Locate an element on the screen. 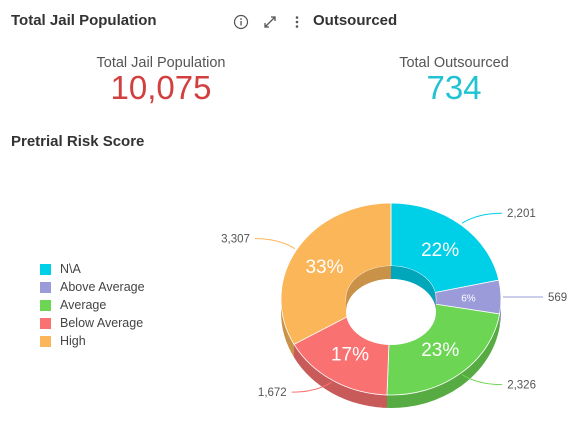 This screenshot has height=440, width=583. slice-percent-label: 33% is located at coordinates (324, 267).